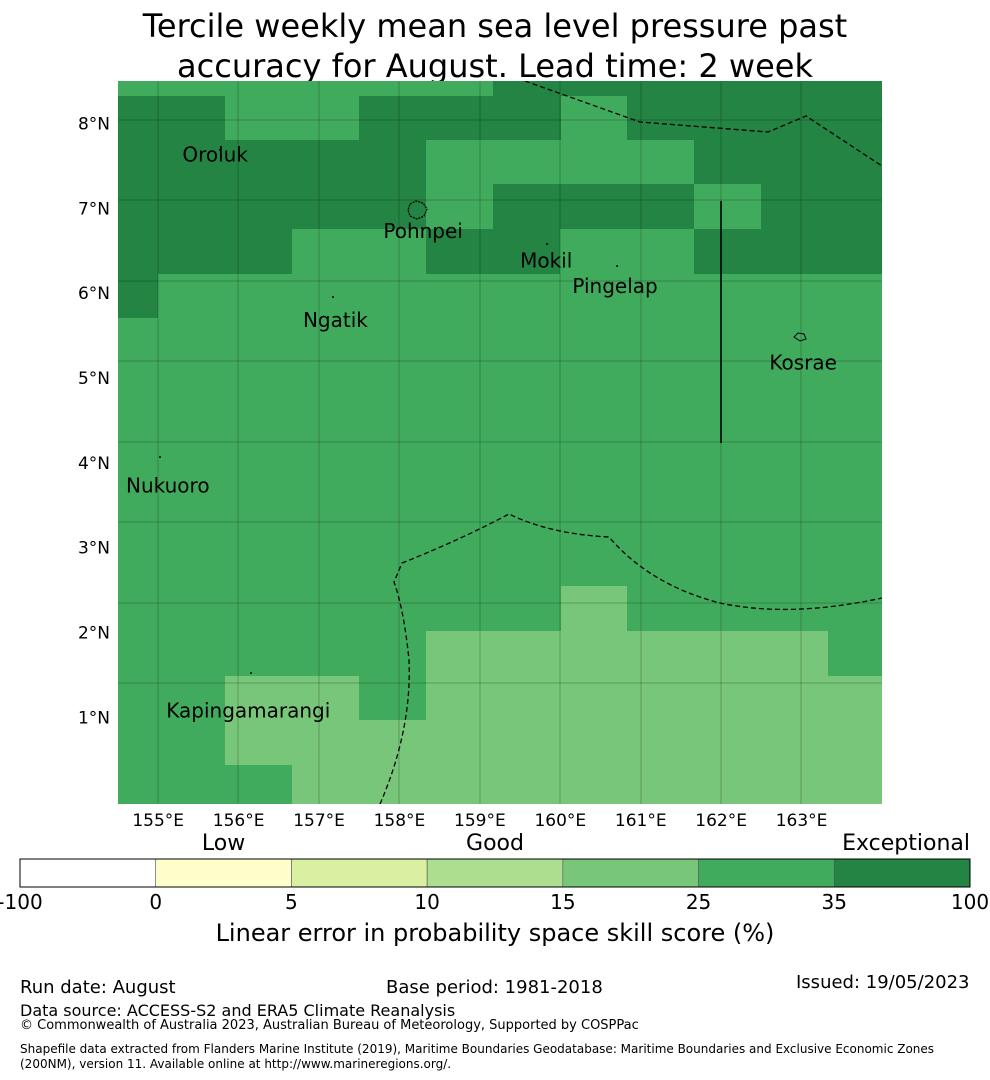 This screenshot has height=1080, width=990. Describe the element at coordinates (168, 486) in the screenshot. I see `place-label: Nukuoro` at that location.